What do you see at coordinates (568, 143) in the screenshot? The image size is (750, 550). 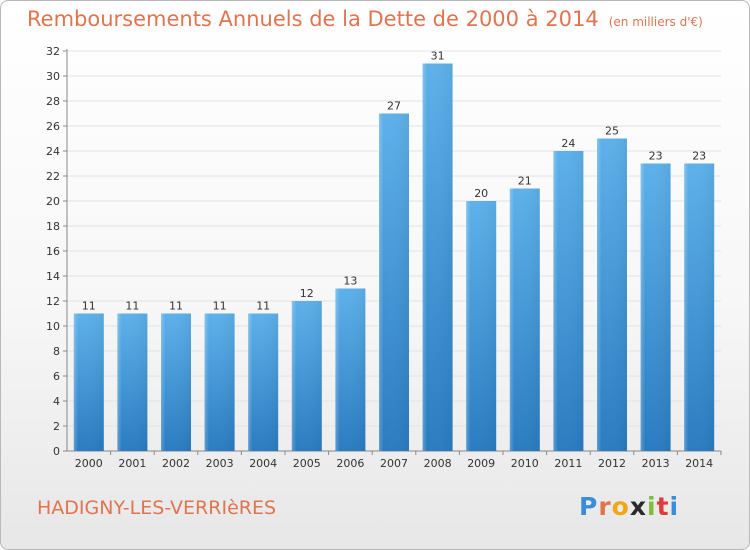 I see `data-label: 24` at bounding box center [568, 143].